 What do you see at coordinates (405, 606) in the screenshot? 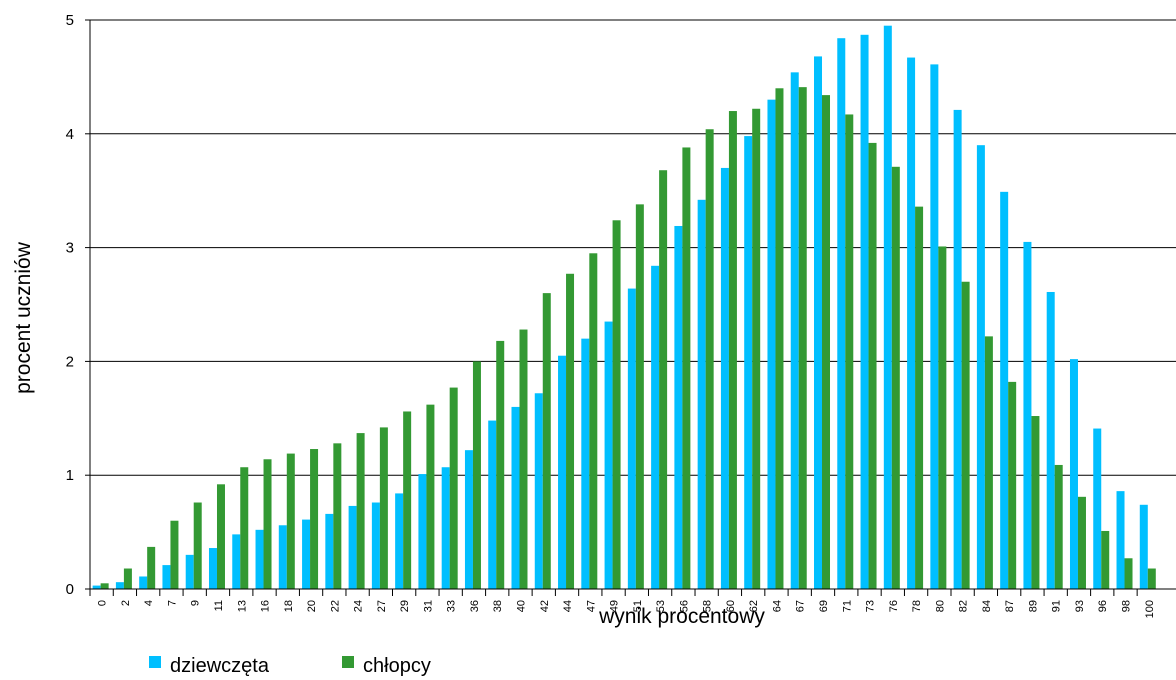
I see `x-tick-label: 29` at bounding box center [405, 606].